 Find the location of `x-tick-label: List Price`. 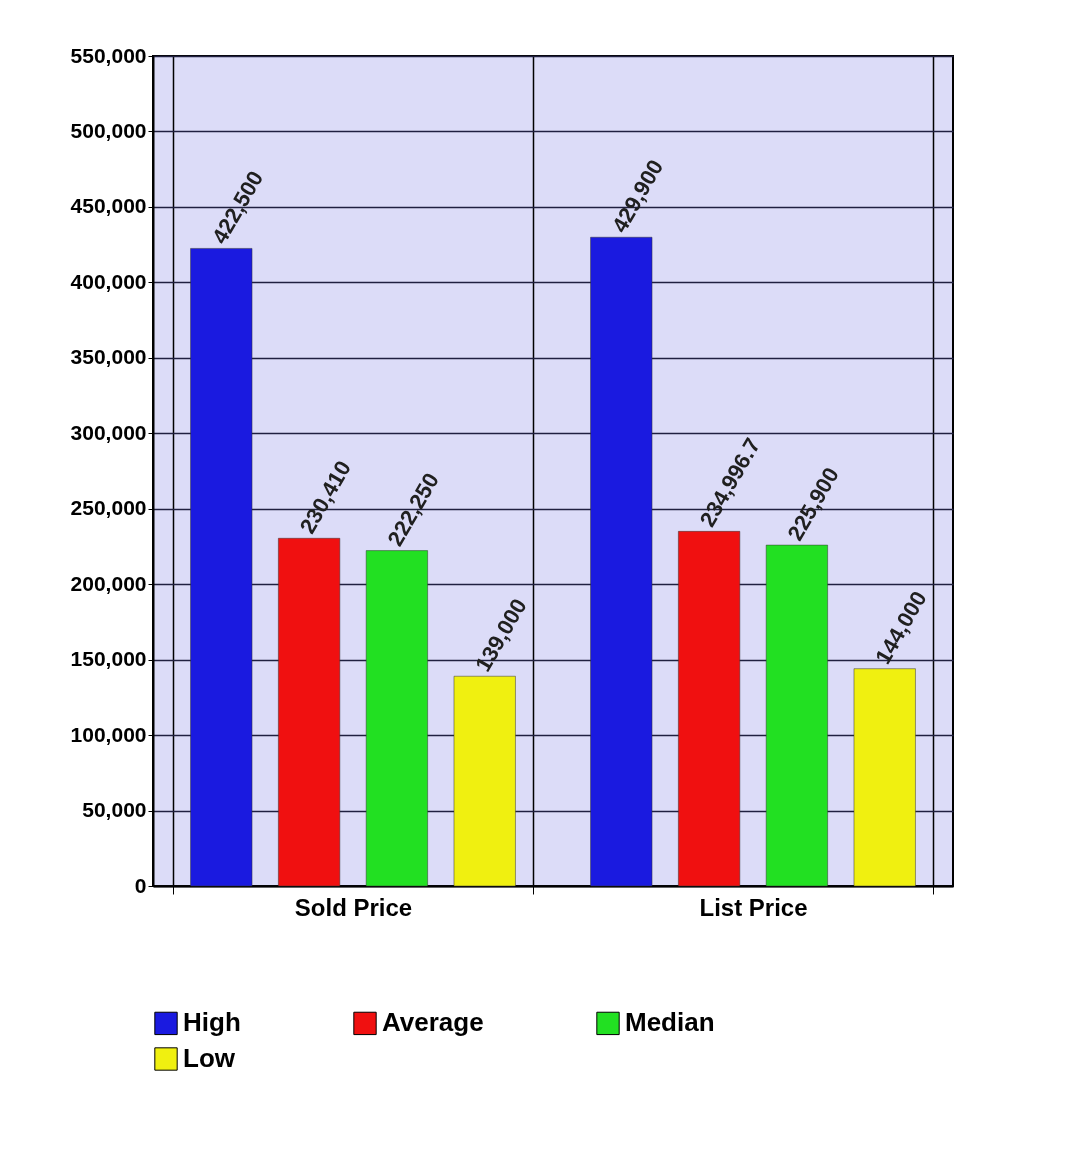

x-tick-label: List Price is located at coordinates (753, 907).